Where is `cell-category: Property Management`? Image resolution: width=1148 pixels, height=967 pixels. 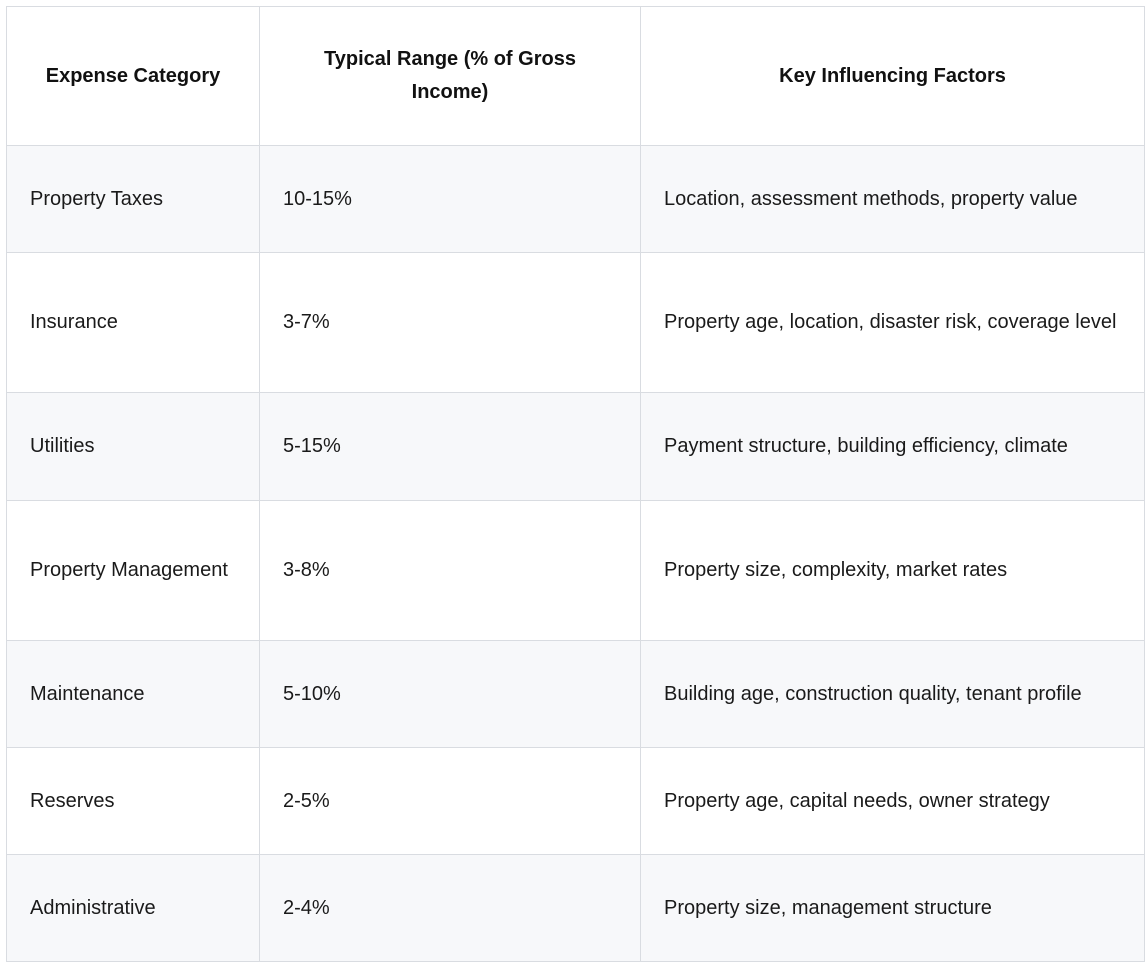
cell-category: Property Management is located at coordinates (133, 570).